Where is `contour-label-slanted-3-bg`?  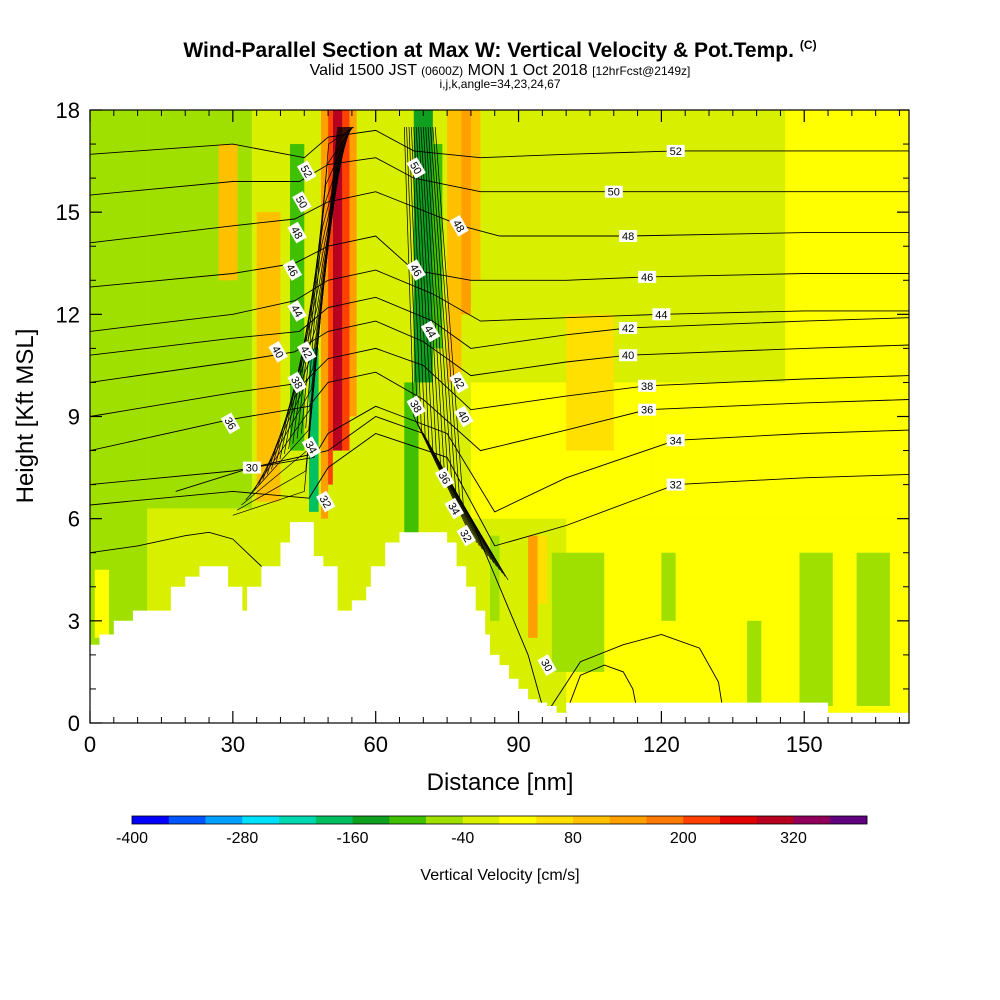
contour-label-slanted-3-bg is located at coordinates (292, 270).